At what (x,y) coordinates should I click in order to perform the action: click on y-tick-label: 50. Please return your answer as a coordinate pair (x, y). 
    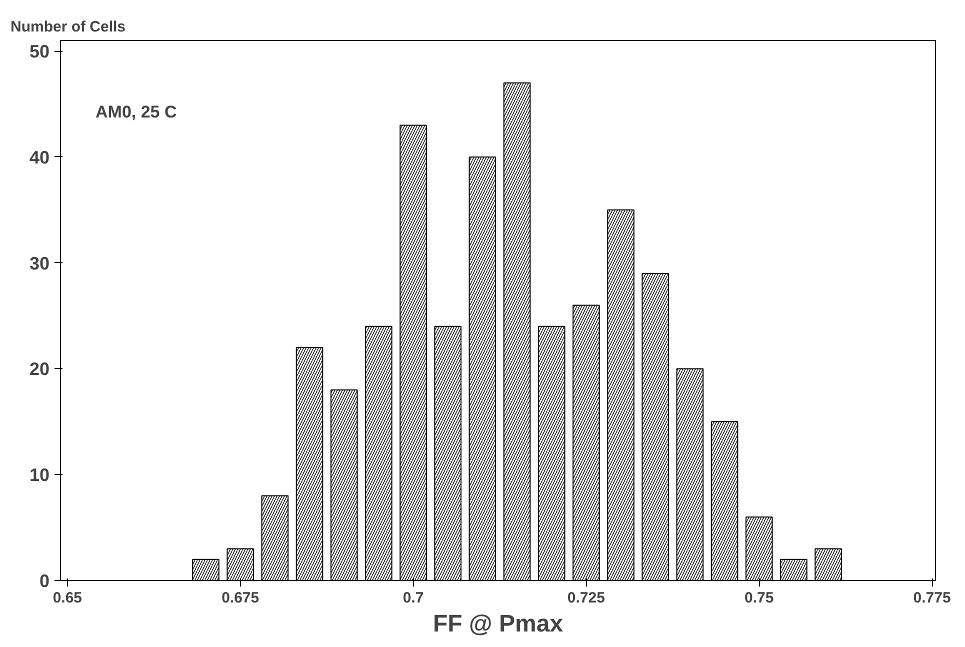
    Looking at the image, I should click on (39, 52).